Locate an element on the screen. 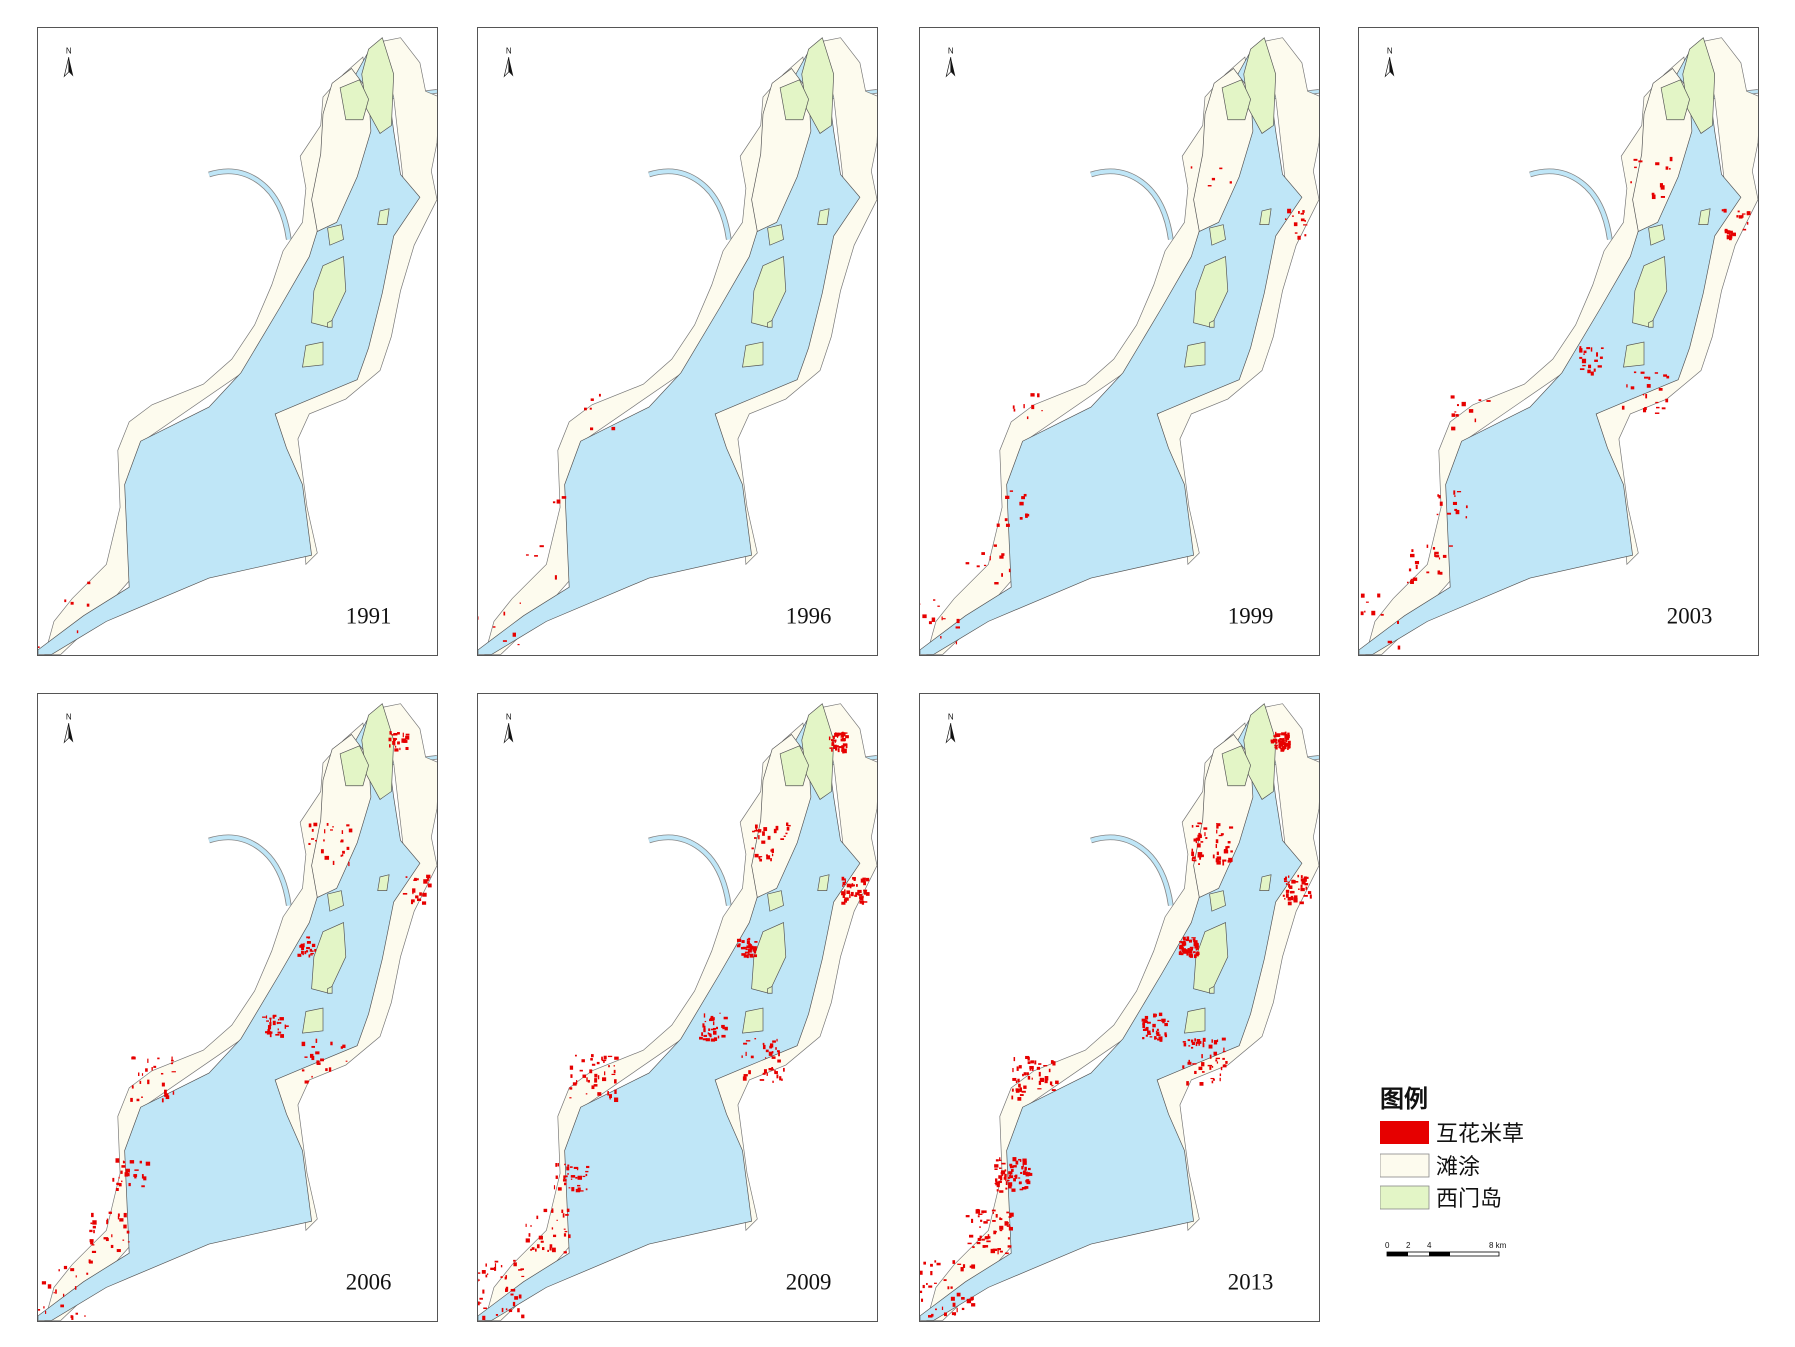  year-label: 1991 is located at coordinates (369, 616).